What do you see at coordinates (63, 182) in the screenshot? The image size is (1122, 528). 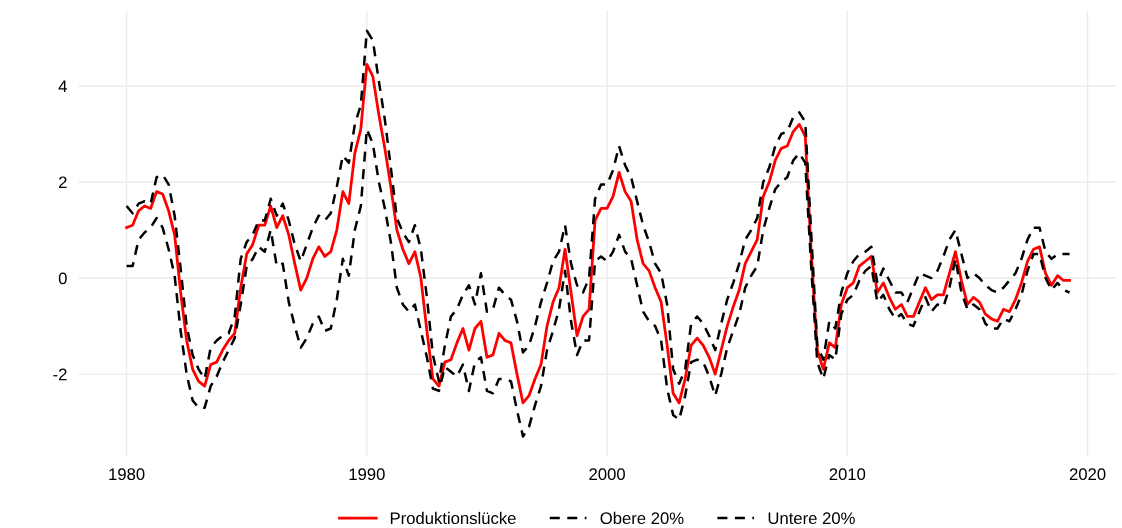 I see `y-tick-label: 2` at bounding box center [63, 182].